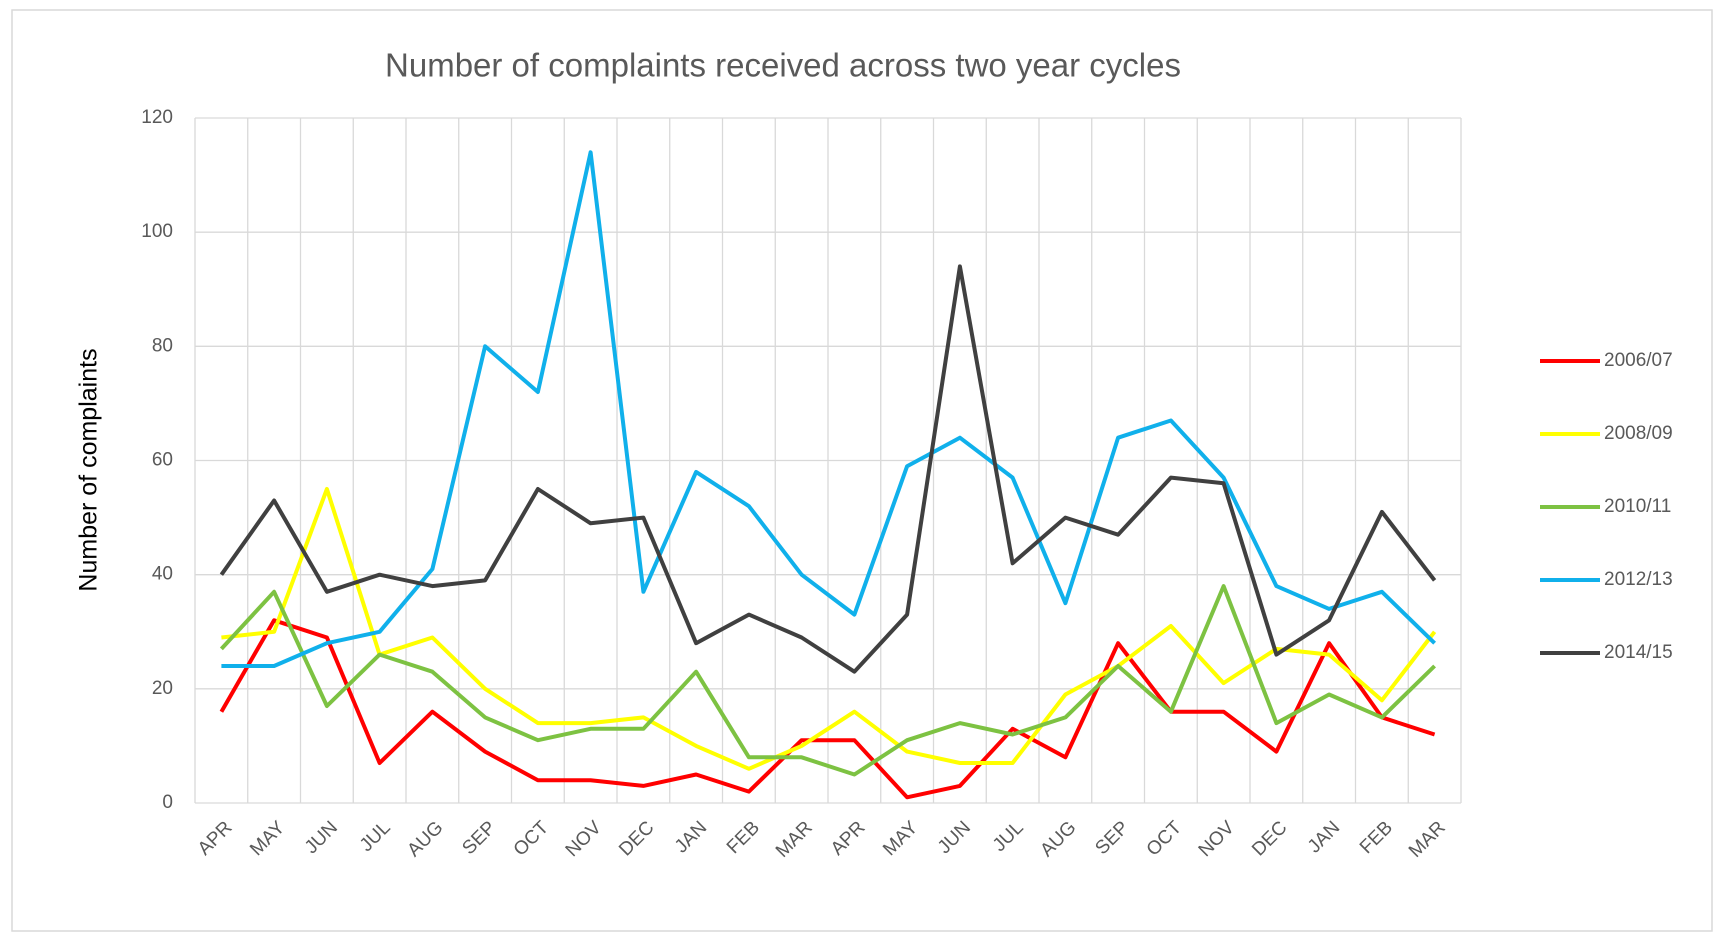 Image resolution: width=1716 pixels, height=935 pixels. Describe the element at coordinates (157, 117) in the screenshot. I see `y-tick-label: 120` at that location.